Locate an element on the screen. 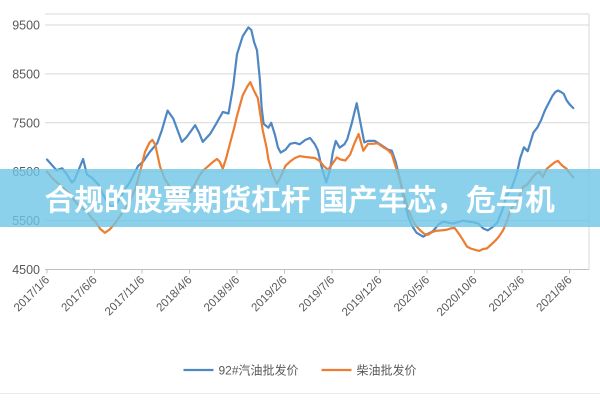  x-tick-label: 2017/6/6 is located at coordinates (79, 294).